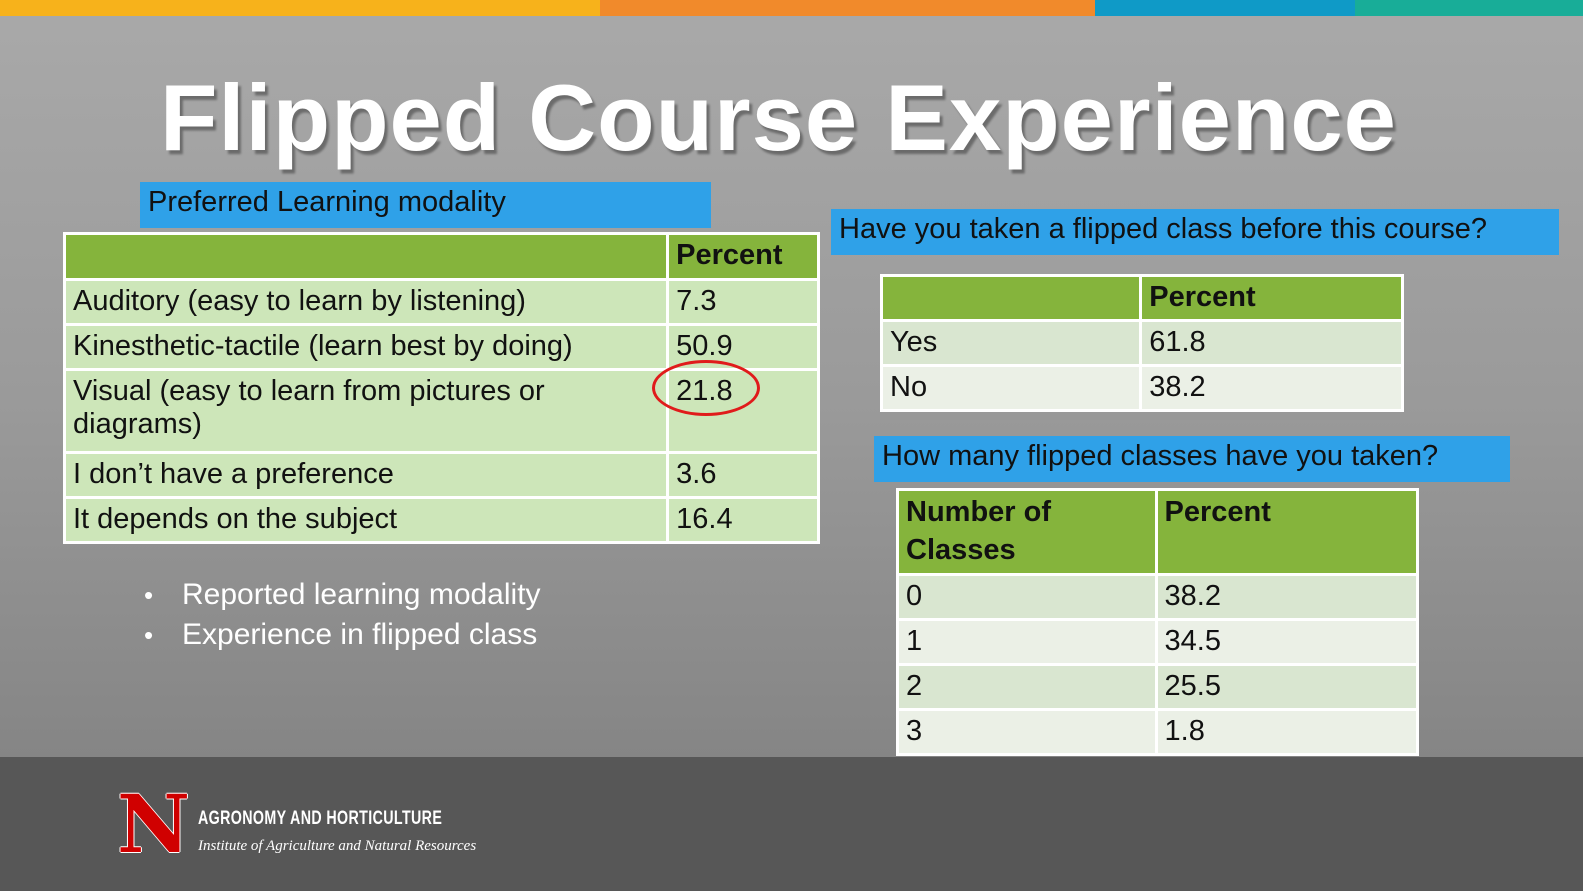 The width and height of the screenshot is (1583, 891). Describe the element at coordinates (1027, 597) in the screenshot. I see `classes-cell: 0` at that location.